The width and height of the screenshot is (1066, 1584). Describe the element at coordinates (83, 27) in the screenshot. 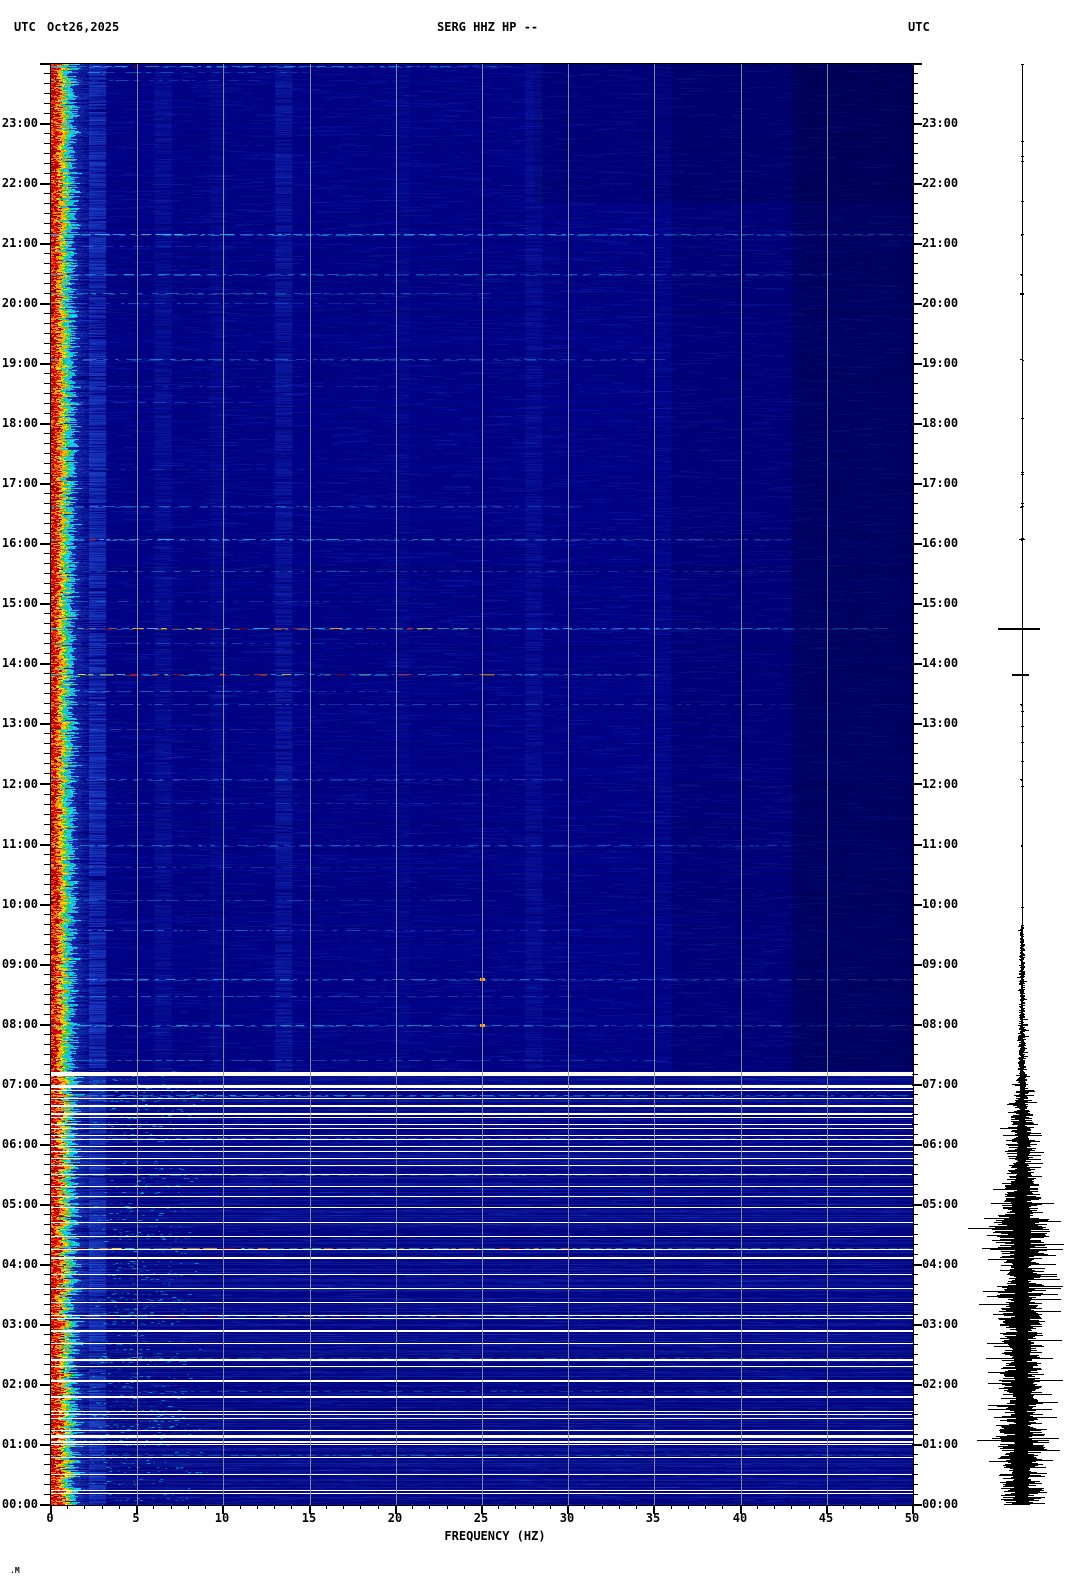

I see `date-label: Oct26,2025` at that location.